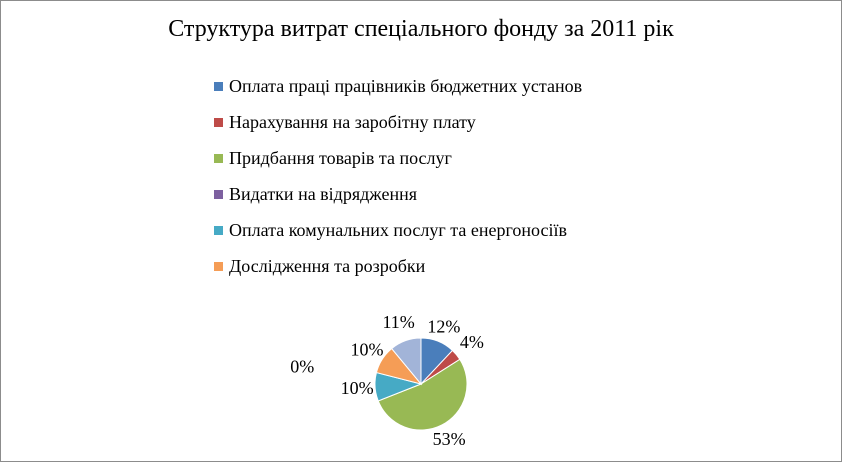  Describe the element at coordinates (472, 342) in the screenshot. I see `data-label: 4%` at that location.